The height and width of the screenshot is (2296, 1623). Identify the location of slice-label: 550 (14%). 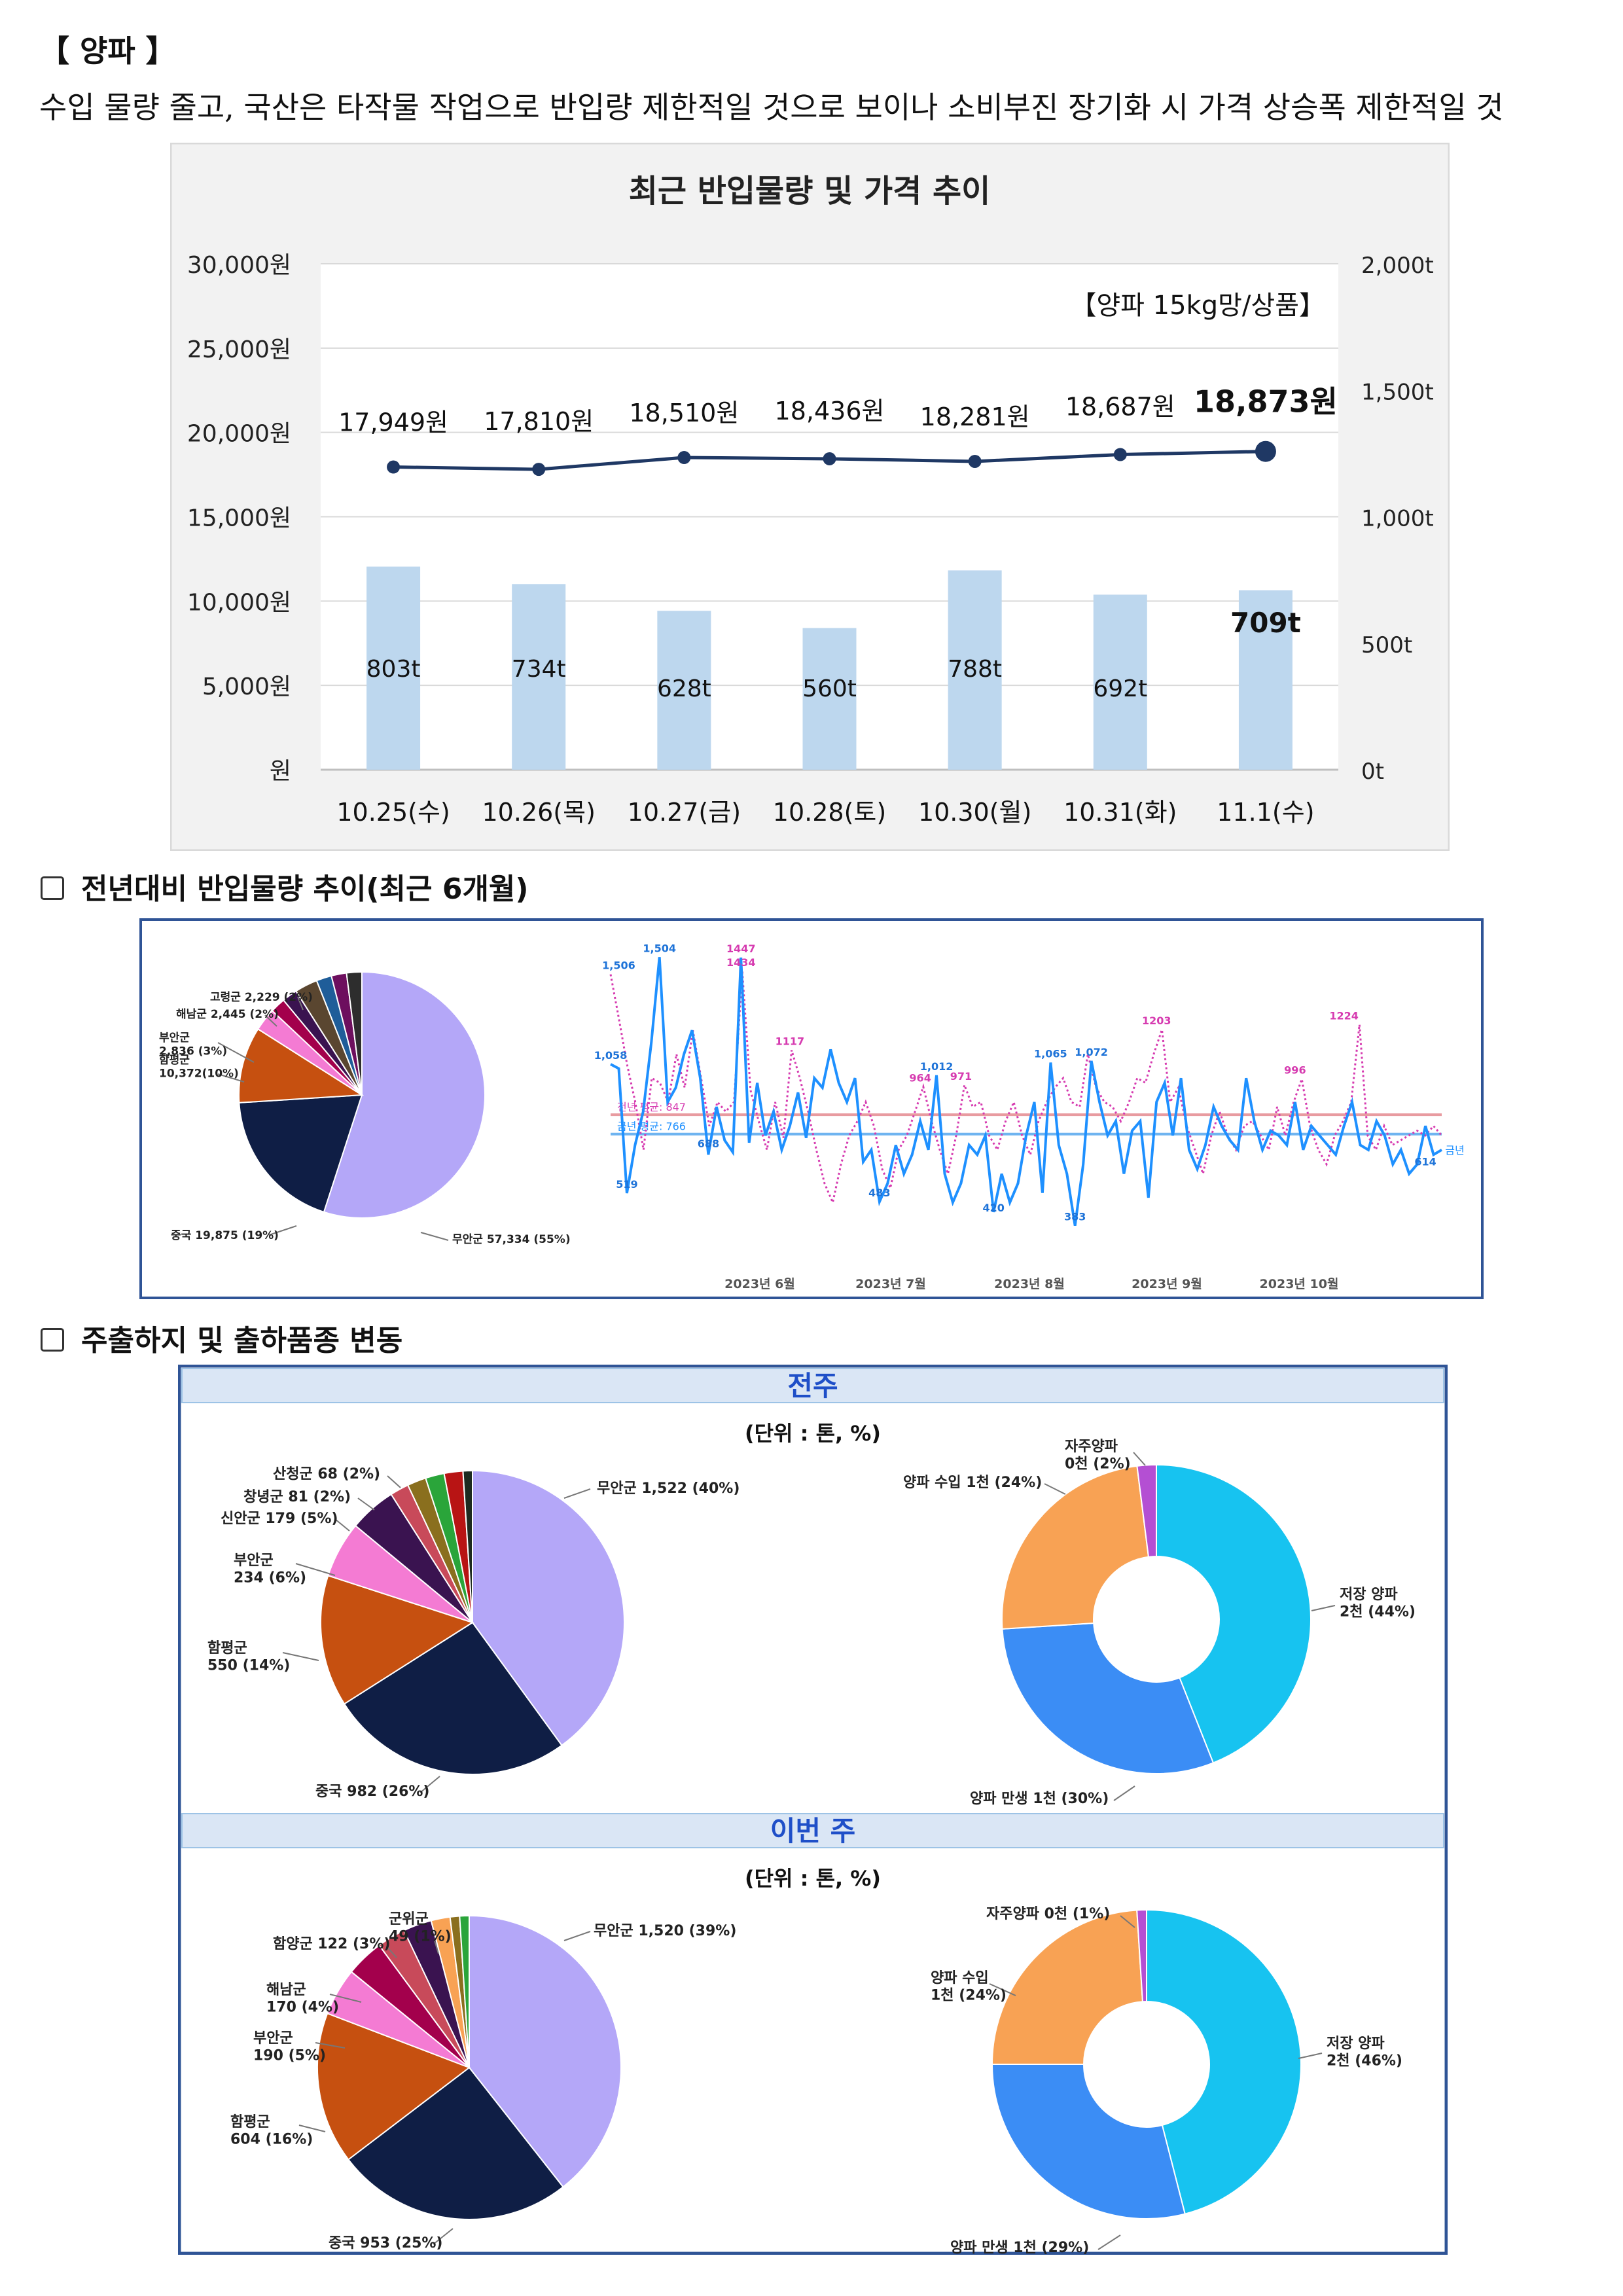
(249, 1665).